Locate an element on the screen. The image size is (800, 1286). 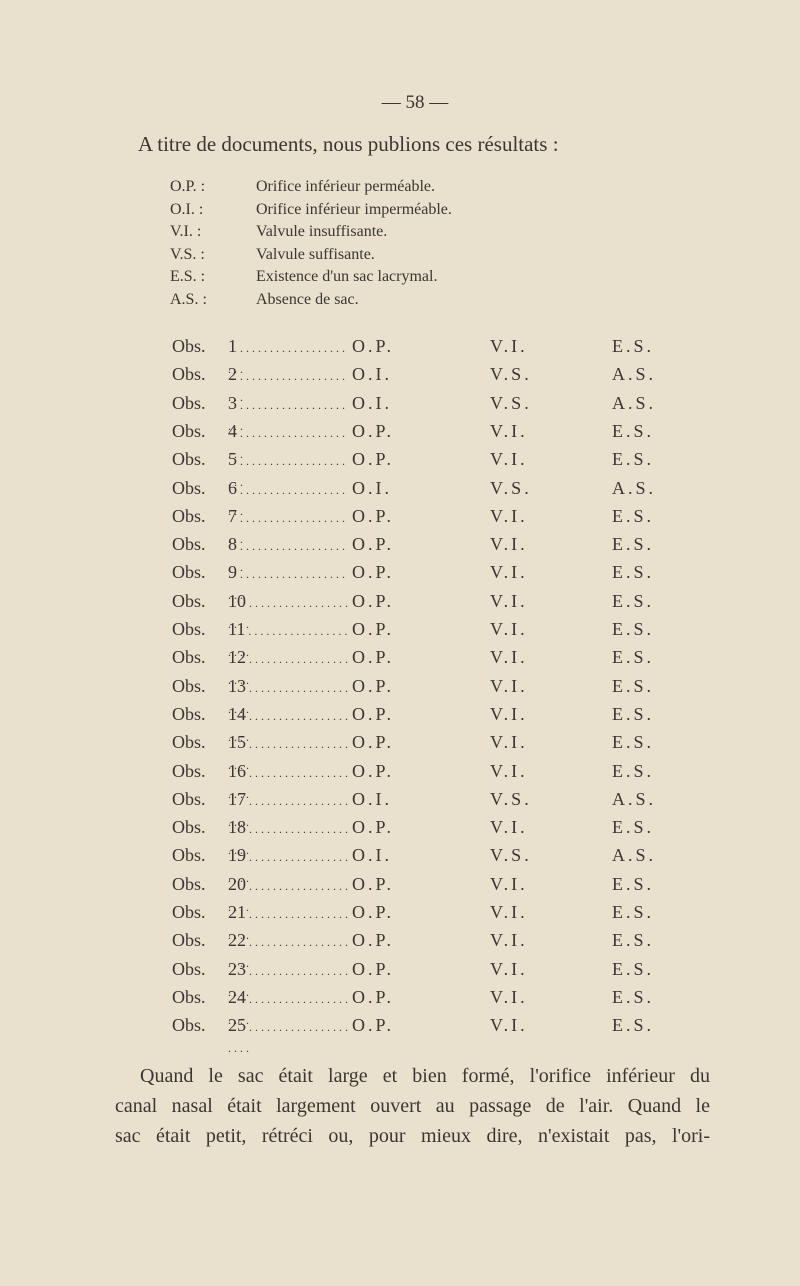
table-row: Obs.16O.P.V.I.E.S. is located at coordinates (417, 773).